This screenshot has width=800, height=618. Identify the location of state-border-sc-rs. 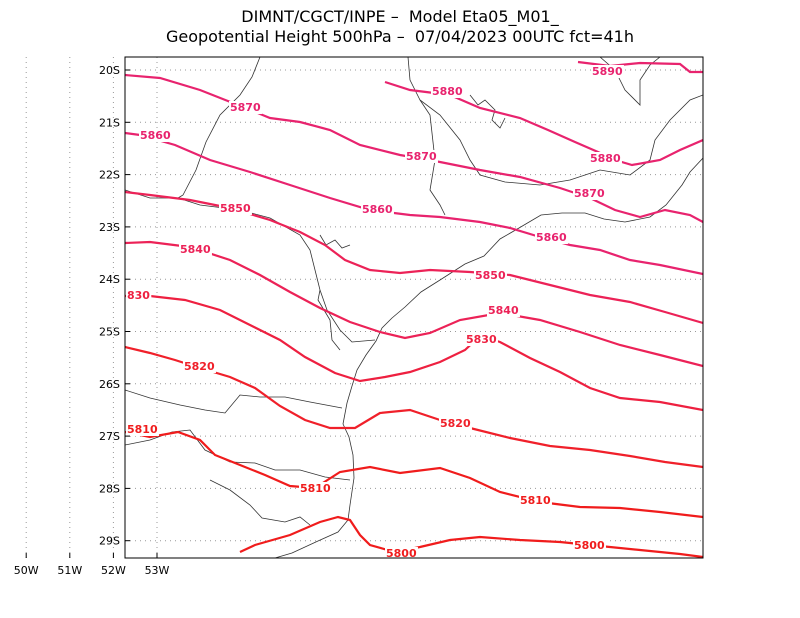
(238, 455).